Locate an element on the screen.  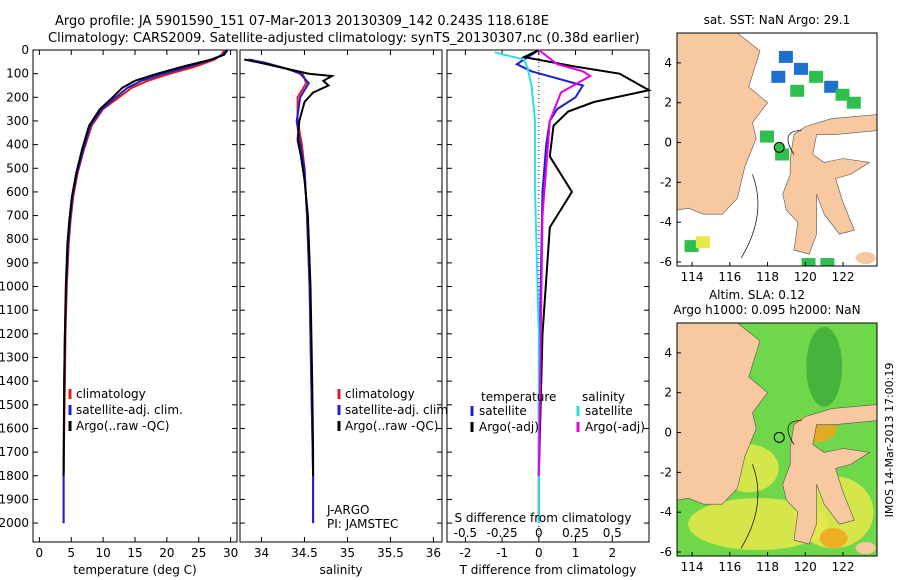
y-tick-label: 600 is located at coordinates (17, 192).